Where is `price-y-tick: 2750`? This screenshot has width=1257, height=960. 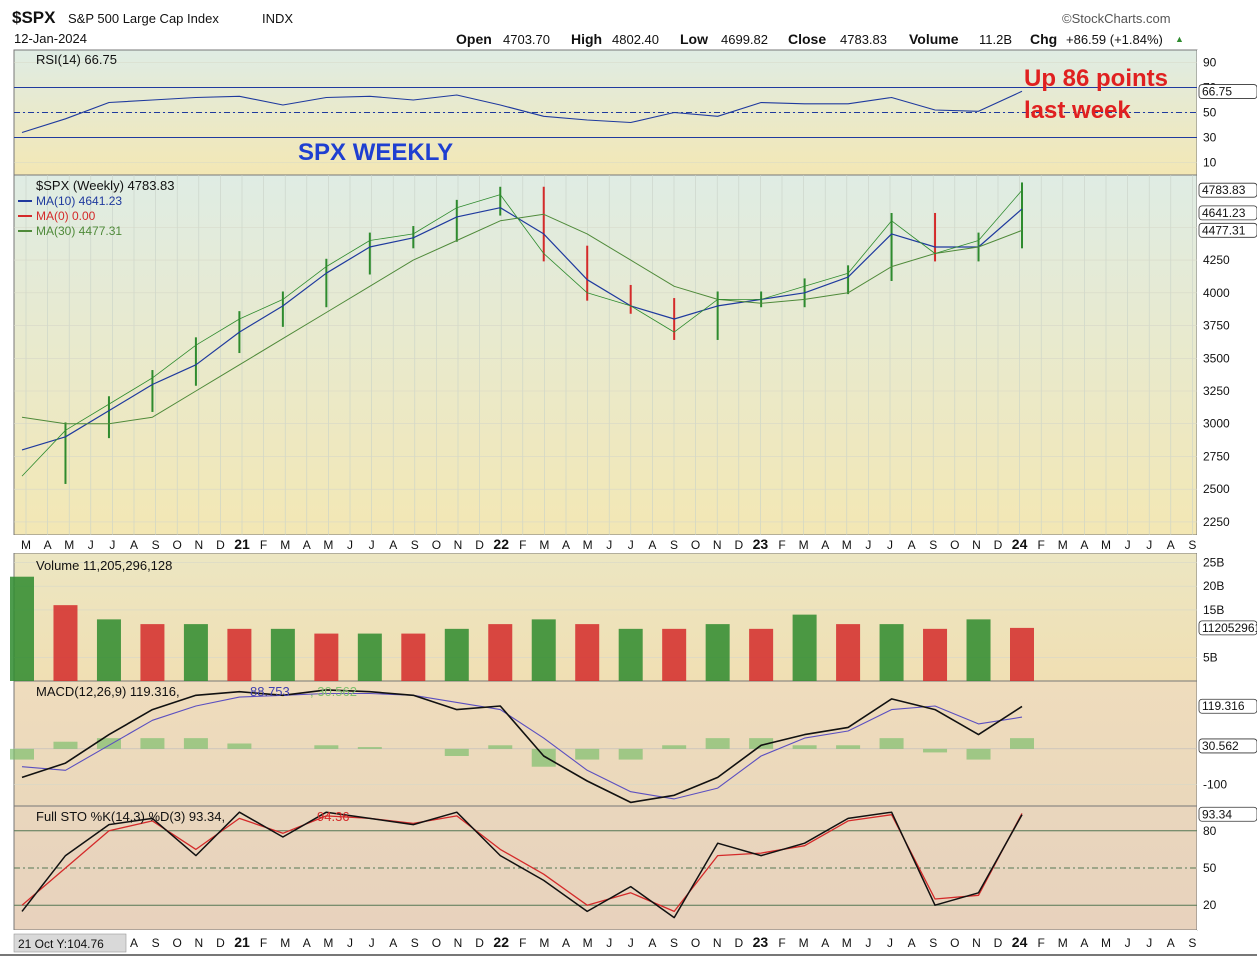 price-y-tick: 2750 is located at coordinates (1216, 456).